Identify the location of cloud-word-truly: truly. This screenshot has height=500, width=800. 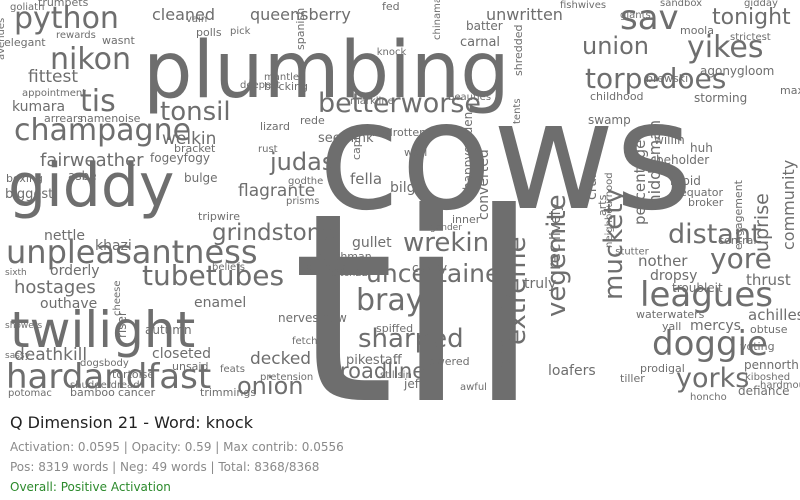
(540, 284).